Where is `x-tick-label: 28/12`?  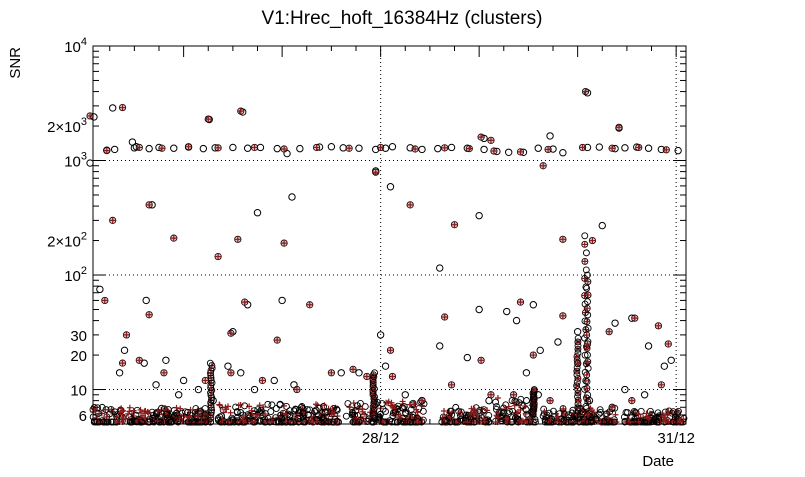 x-tick-label: 28/12 is located at coordinates (381, 438).